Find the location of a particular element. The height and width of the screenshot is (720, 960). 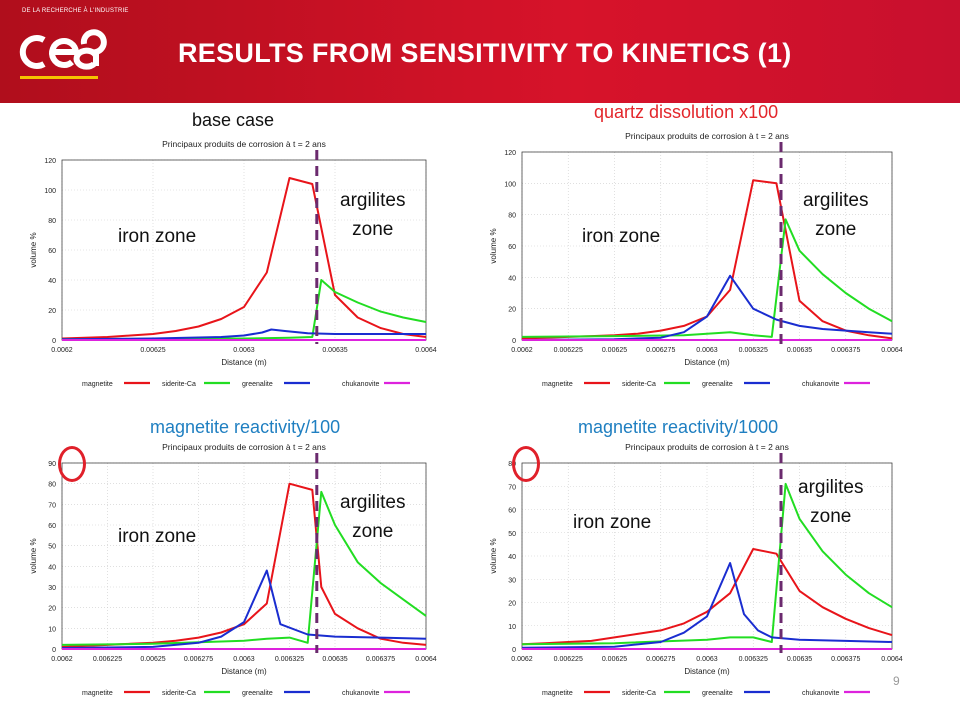

case-label-base: base case is located at coordinates (233, 120).